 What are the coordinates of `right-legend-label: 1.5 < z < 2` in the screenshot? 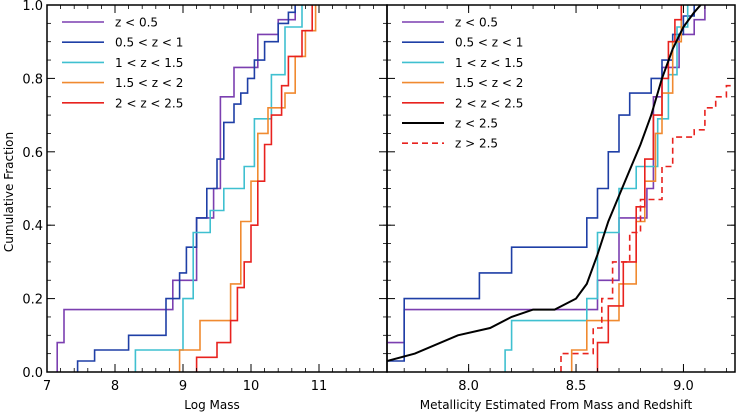 It's located at (489, 83).